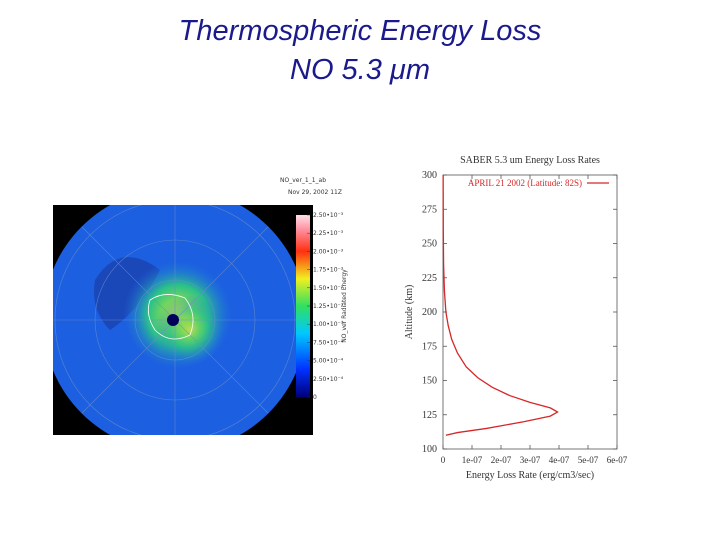 This screenshot has height=540, width=720. What do you see at coordinates (530, 160) in the screenshot?
I see `chart-title: SABER 5.3 um Energy Loss Rates` at bounding box center [530, 160].